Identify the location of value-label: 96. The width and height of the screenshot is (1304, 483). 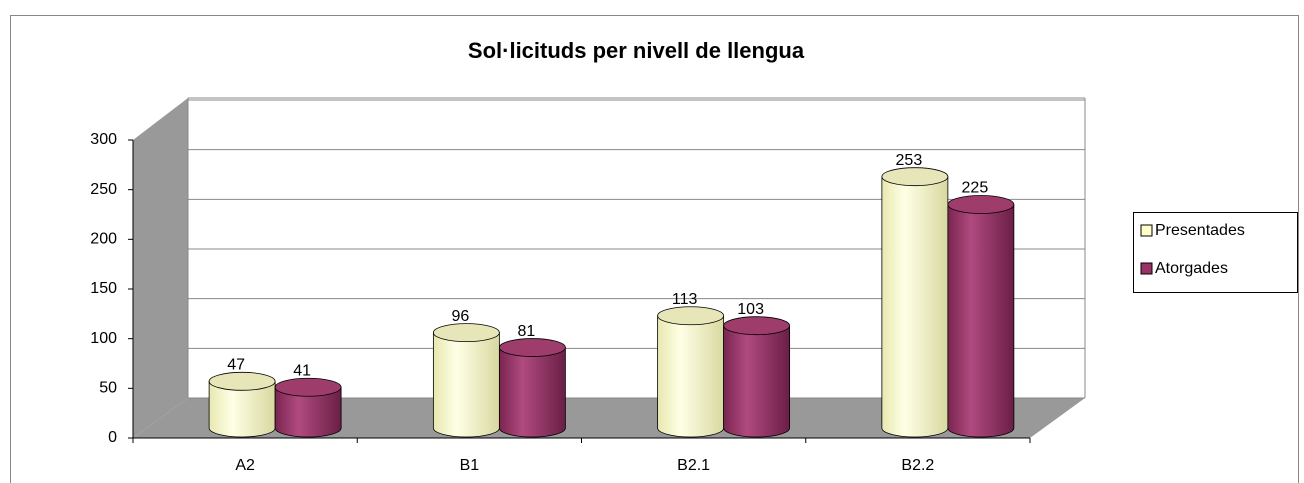
(460, 316).